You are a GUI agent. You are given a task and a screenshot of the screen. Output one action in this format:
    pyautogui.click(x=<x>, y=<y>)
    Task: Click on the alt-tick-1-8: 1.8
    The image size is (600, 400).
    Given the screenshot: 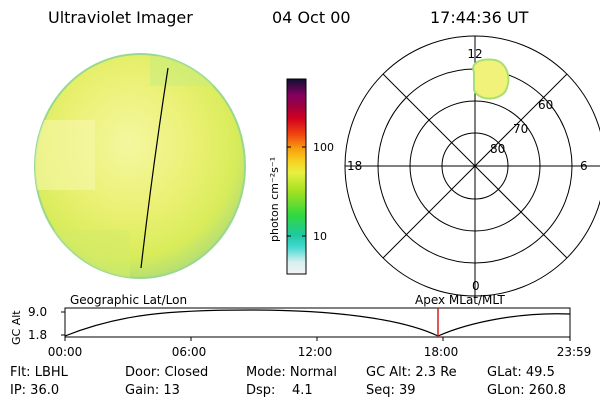 What is the action you would take?
    pyautogui.click(x=37, y=335)
    